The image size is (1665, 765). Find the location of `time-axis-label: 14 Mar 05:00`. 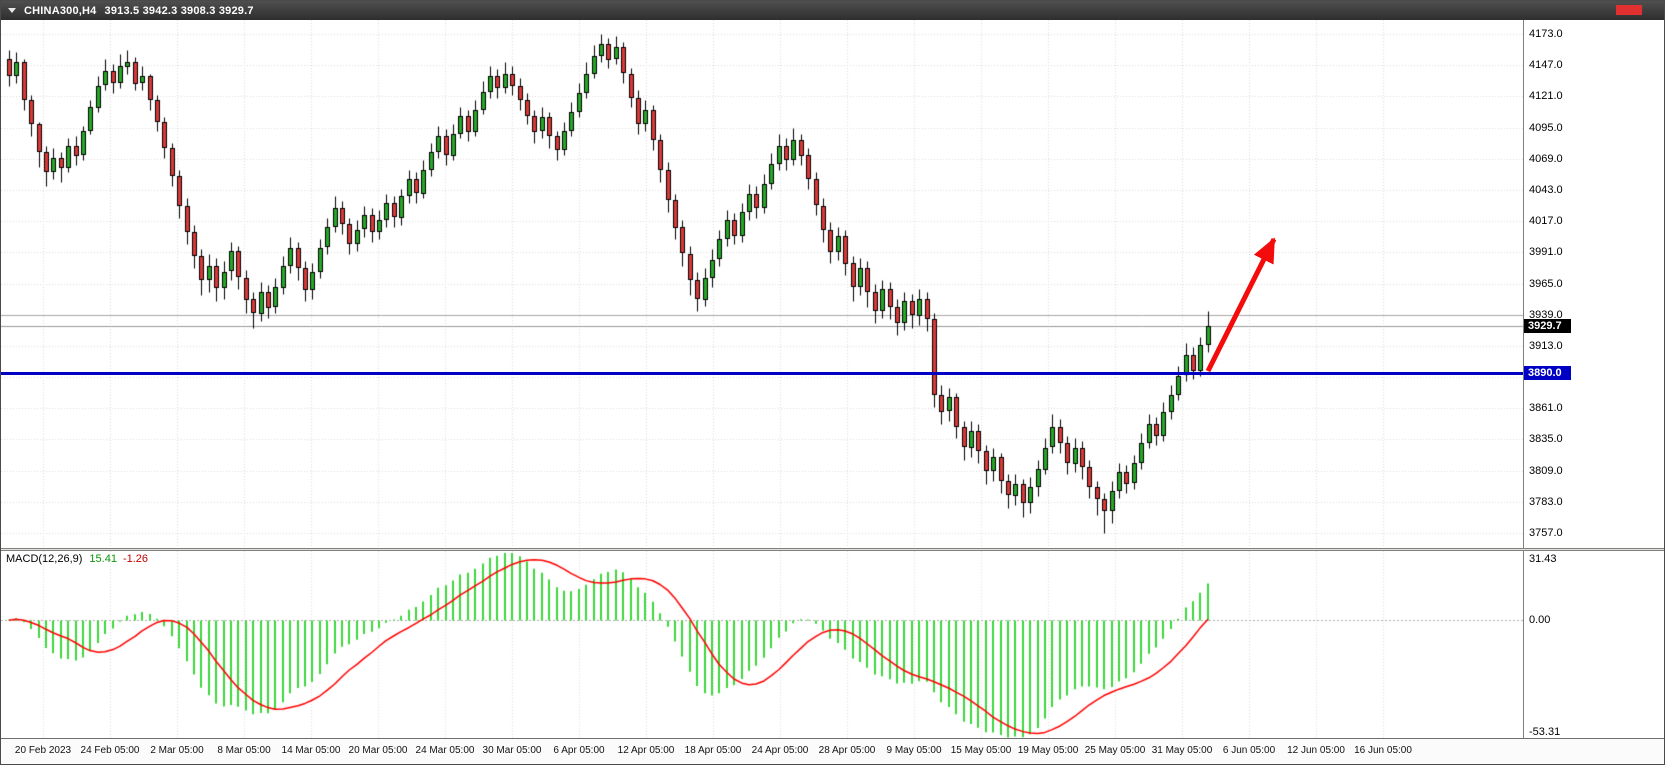

time-axis-label: 14 Mar 05:00 is located at coordinates (311, 750).